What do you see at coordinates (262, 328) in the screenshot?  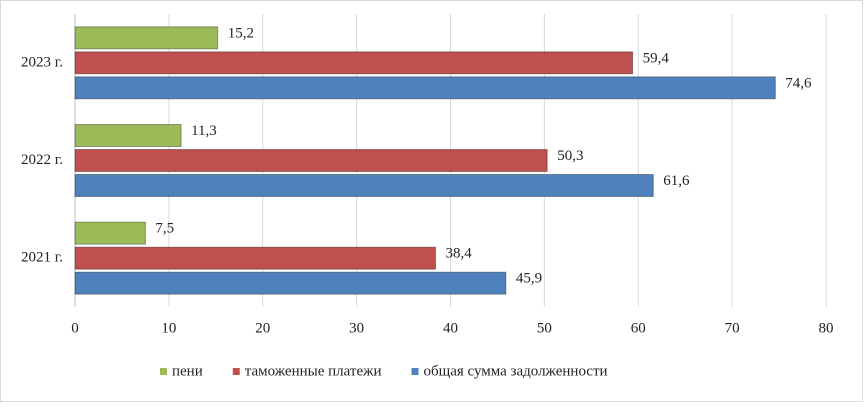 I see `x-tick-label: 20` at bounding box center [262, 328].